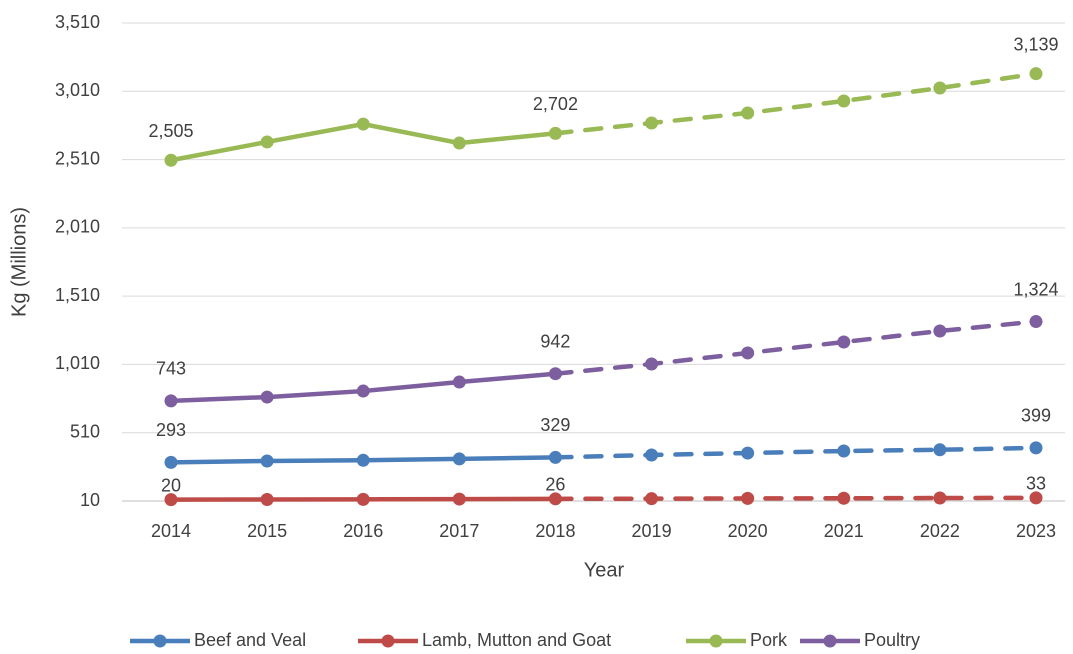 The image size is (1073, 654). What do you see at coordinates (892, 640) in the screenshot?
I see `legend-label: Poultry` at bounding box center [892, 640].